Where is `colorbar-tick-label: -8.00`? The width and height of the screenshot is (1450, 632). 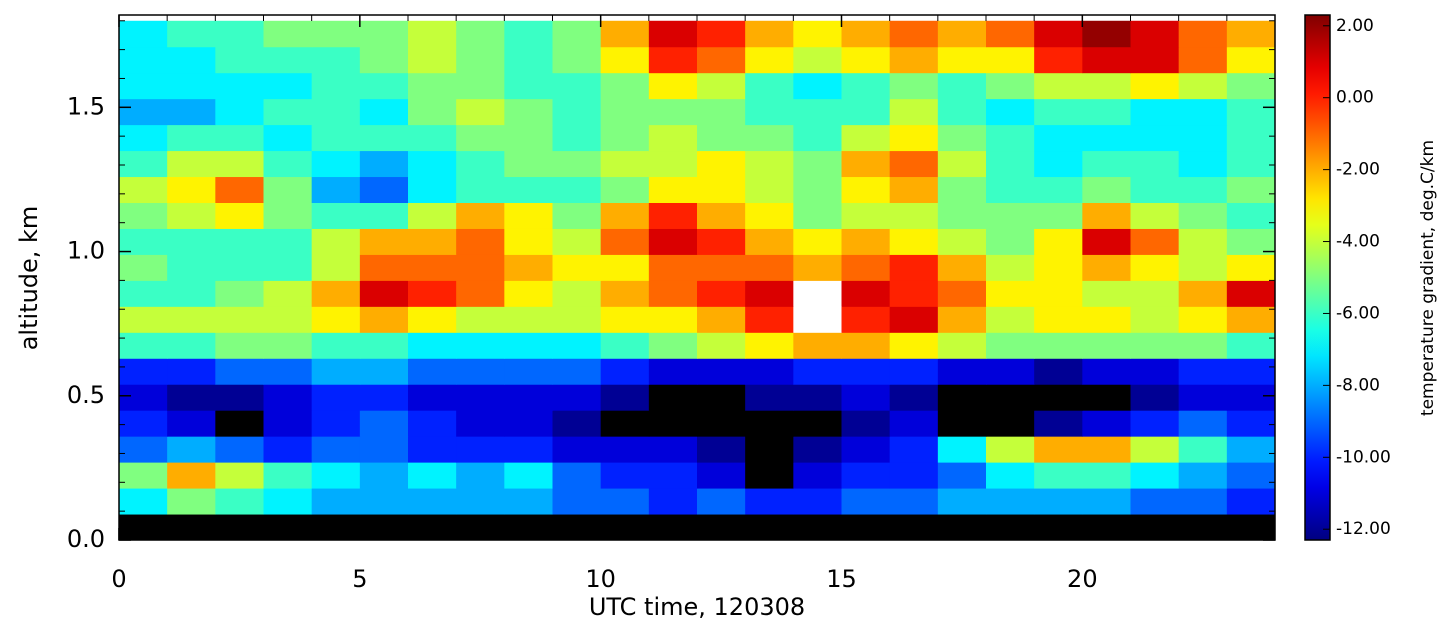 colorbar-tick-label: -8.00 is located at coordinates (1358, 385).